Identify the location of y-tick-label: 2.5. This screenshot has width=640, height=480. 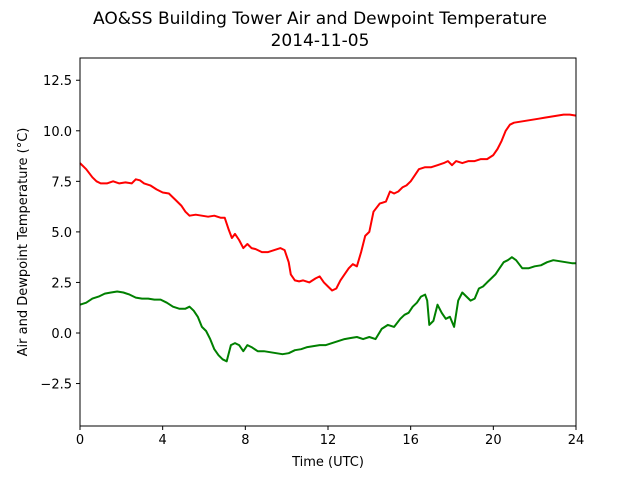
(61, 283).